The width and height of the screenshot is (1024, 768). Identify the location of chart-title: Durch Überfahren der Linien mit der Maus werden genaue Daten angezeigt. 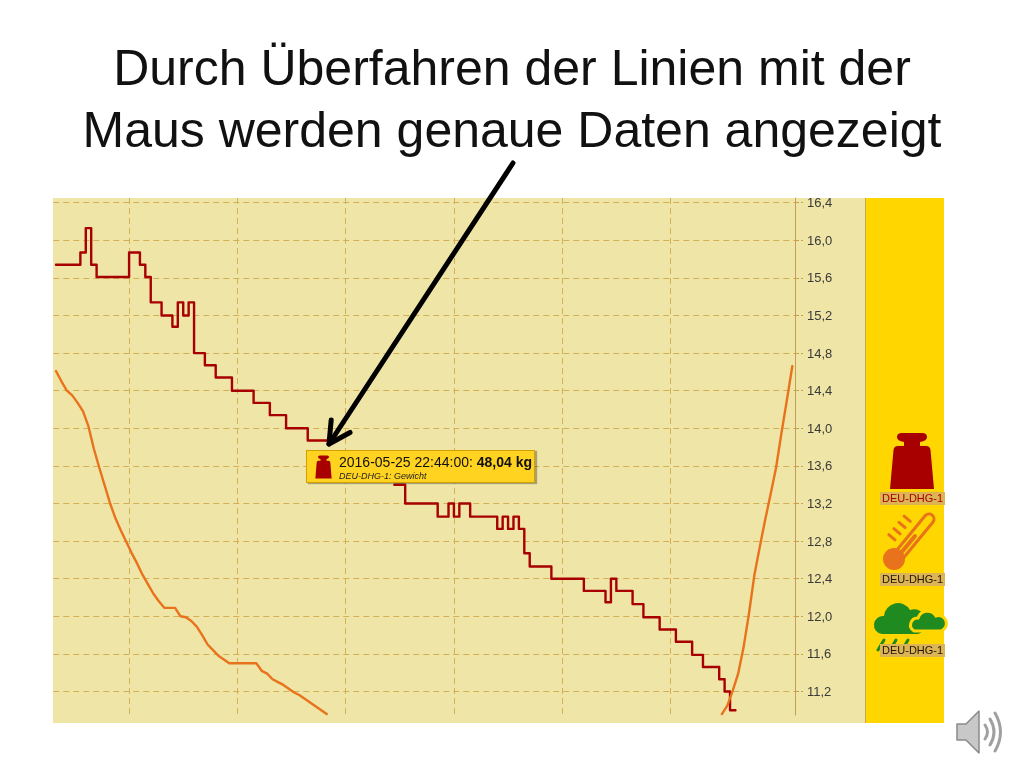
(512, 99).